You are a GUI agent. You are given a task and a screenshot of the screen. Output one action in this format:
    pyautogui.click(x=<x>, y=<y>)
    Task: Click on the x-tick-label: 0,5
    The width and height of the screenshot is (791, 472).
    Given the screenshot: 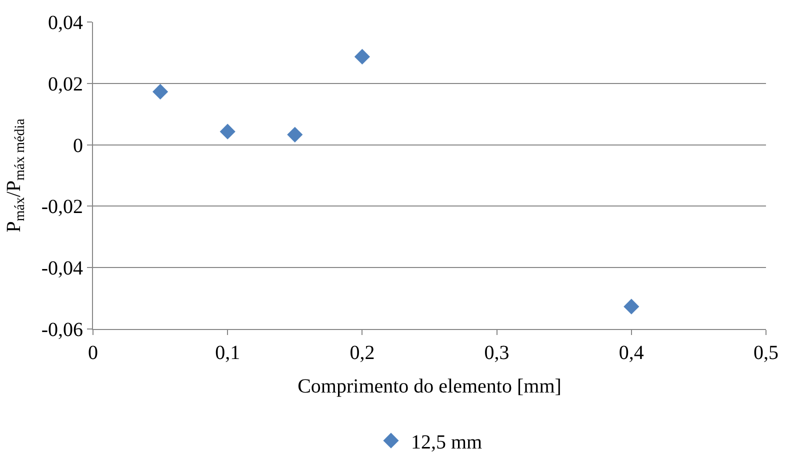 What is the action you would take?
    pyautogui.click(x=766, y=353)
    